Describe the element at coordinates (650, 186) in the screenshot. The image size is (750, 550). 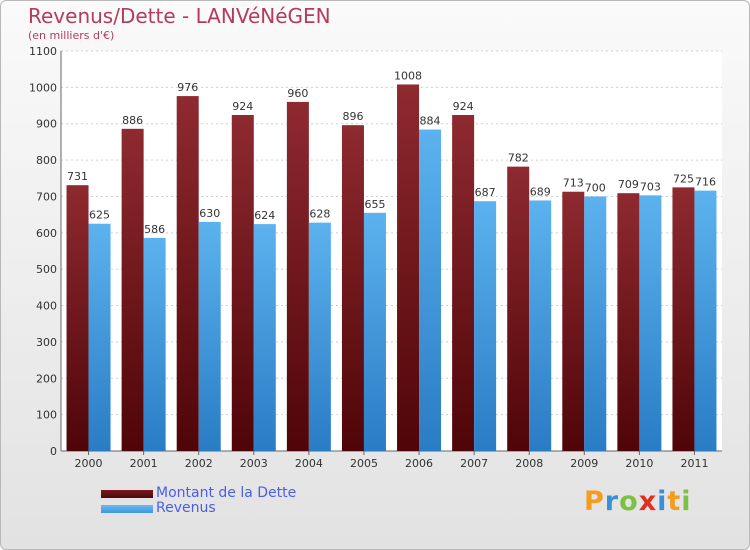
I see `value-label-revenus: 703` at that location.